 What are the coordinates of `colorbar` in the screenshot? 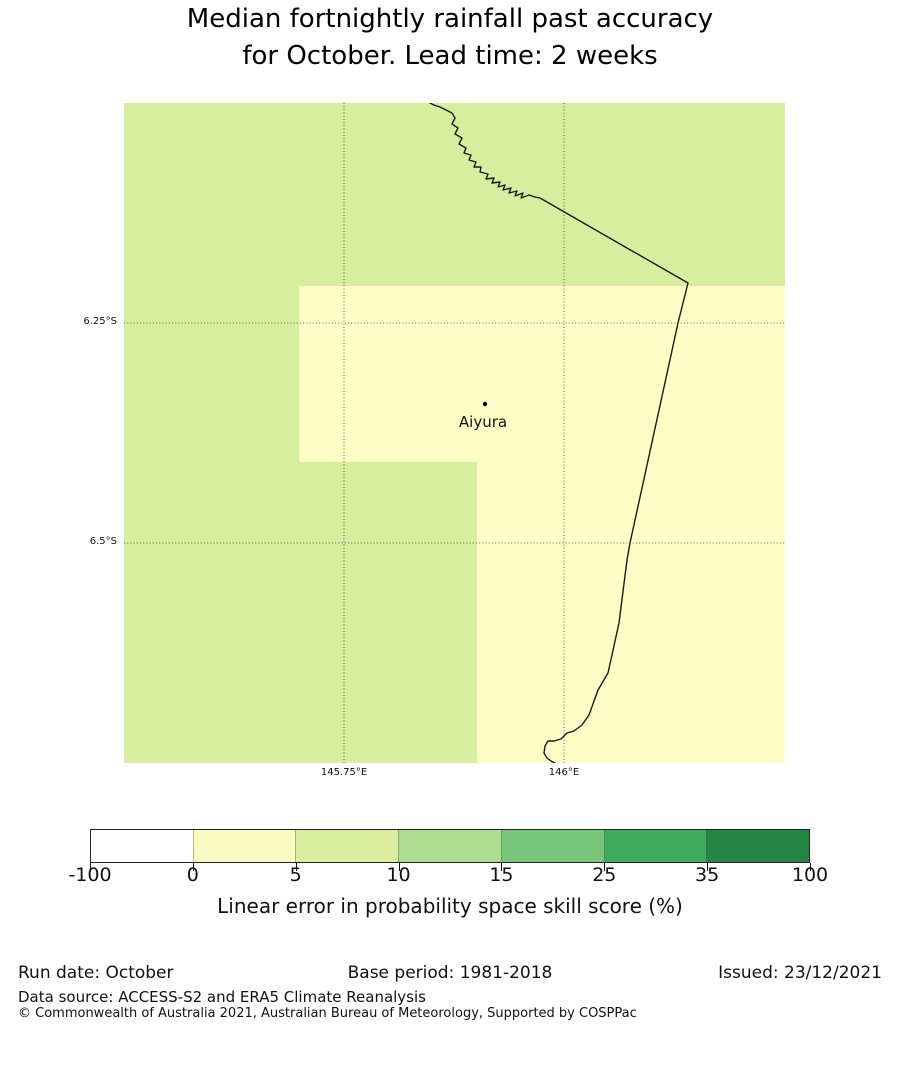 It's located at (450, 846).